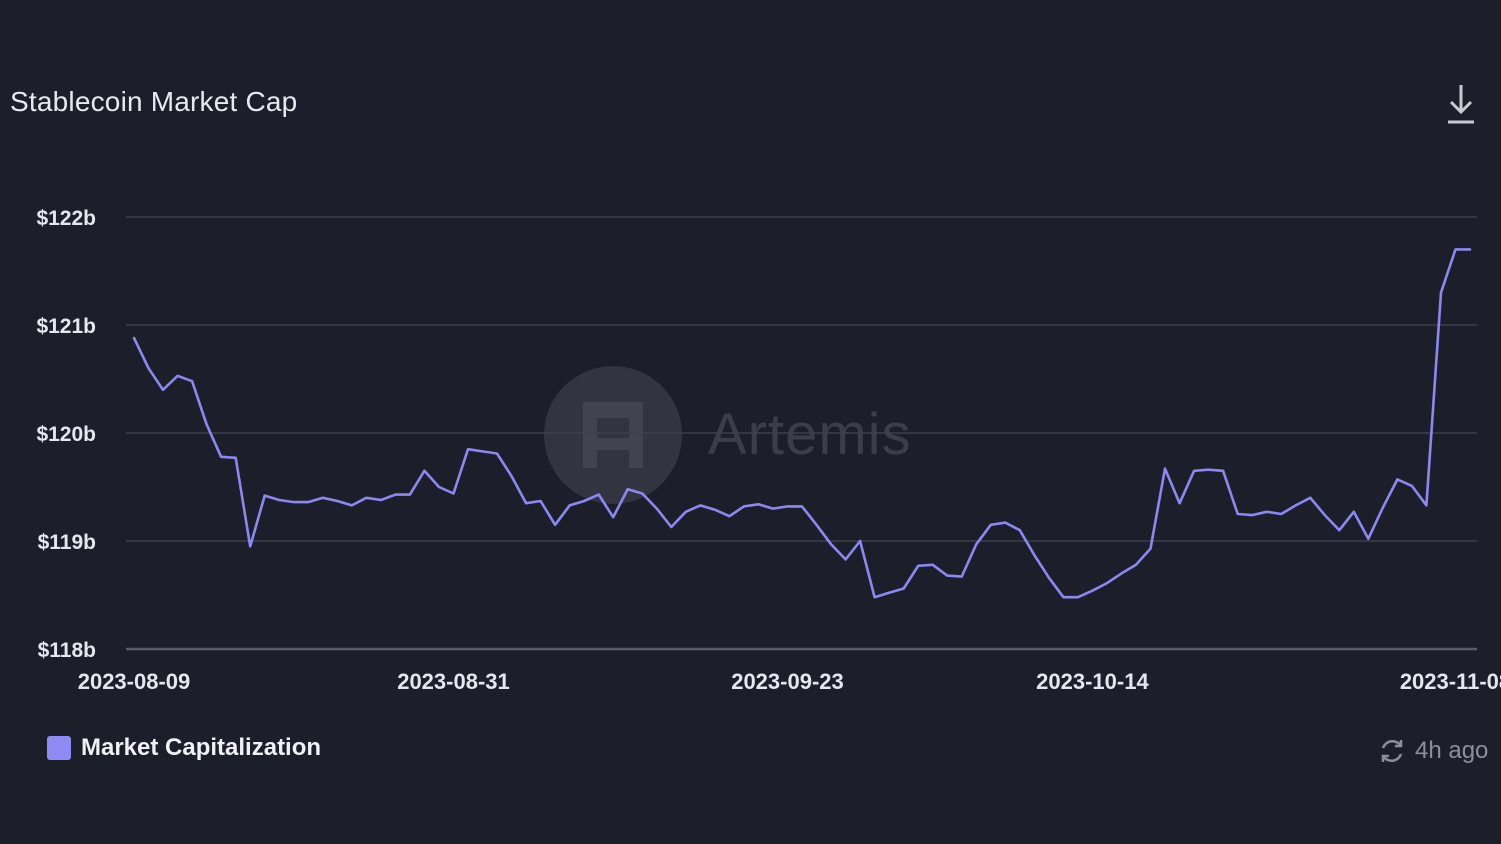  Describe the element at coordinates (134, 681) in the screenshot. I see `x-tick-label: 2023-08-09` at that location.